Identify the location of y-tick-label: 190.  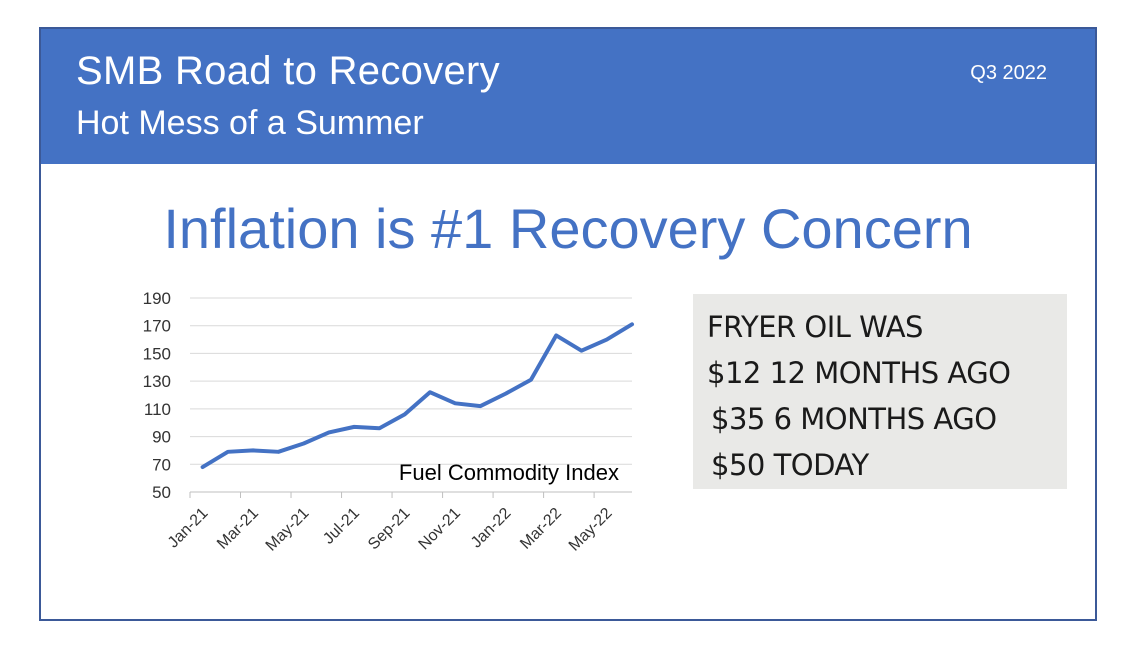
(157, 298).